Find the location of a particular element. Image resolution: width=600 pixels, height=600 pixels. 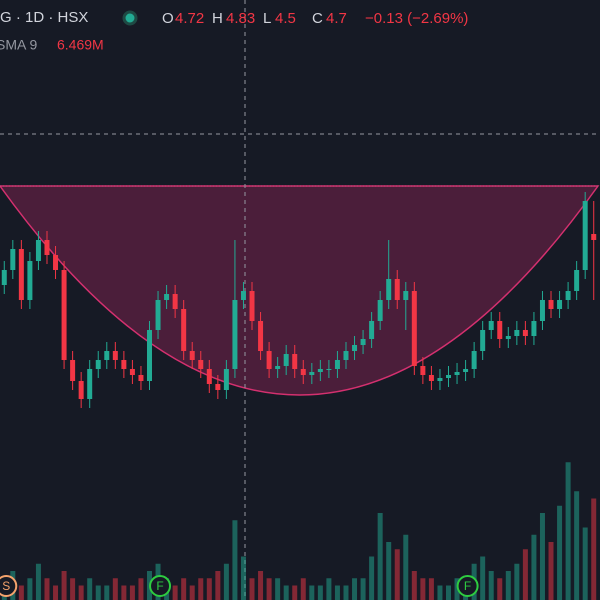

low-value: 4.5 is located at coordinates (285, 18).